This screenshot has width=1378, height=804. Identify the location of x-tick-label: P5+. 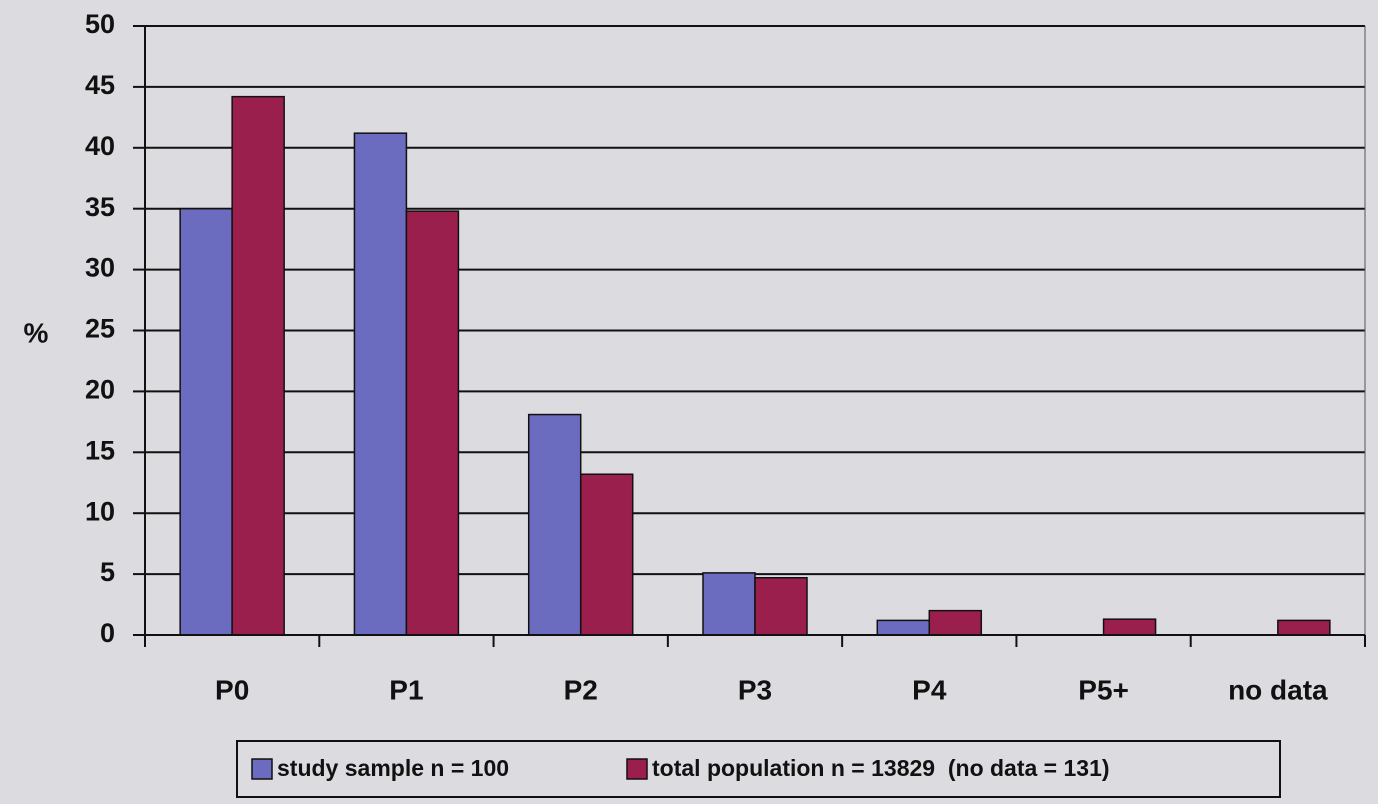
(1103, 689).